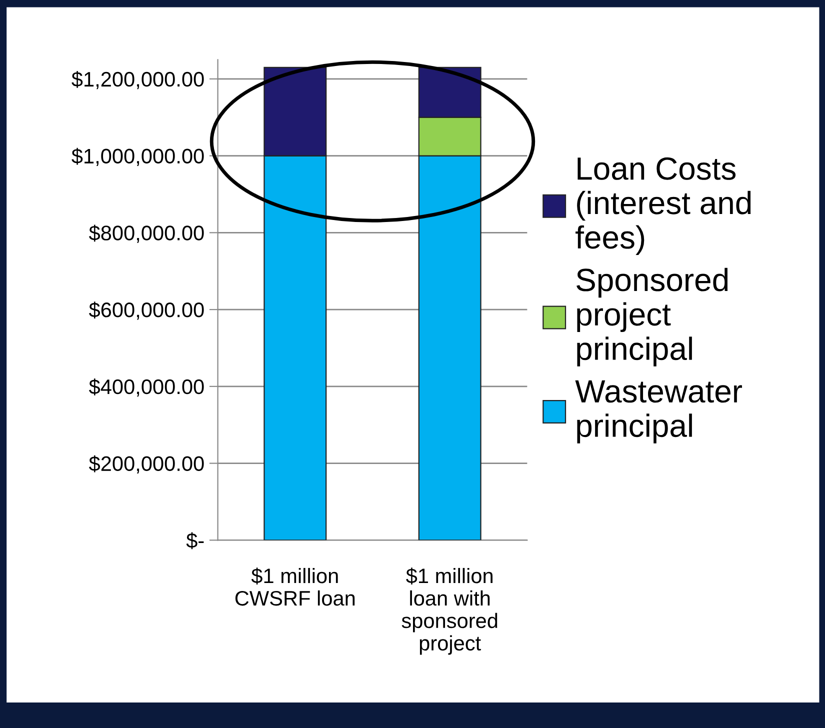 This screenshot has height=728, width=825. I want to click on y-tick-label: $400,000.00, so click(146, 387).